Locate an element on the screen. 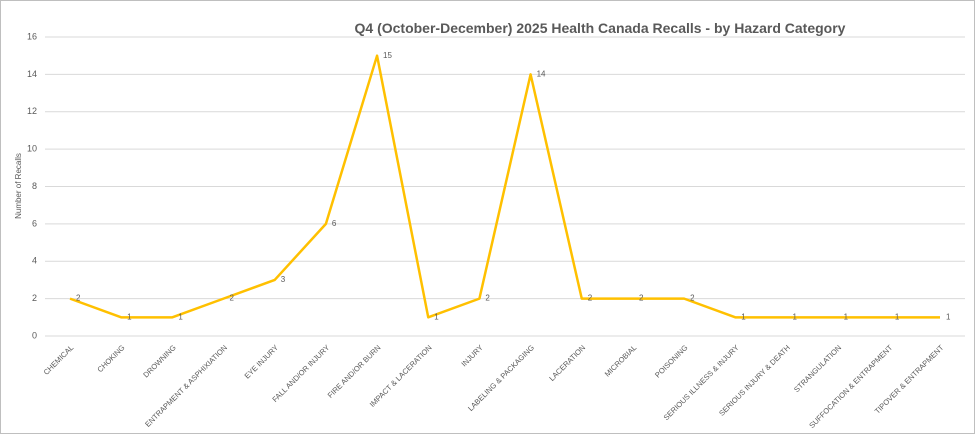 The image size is (975, 434). y-tick-label: 12 is located at coordinates (32, 111).